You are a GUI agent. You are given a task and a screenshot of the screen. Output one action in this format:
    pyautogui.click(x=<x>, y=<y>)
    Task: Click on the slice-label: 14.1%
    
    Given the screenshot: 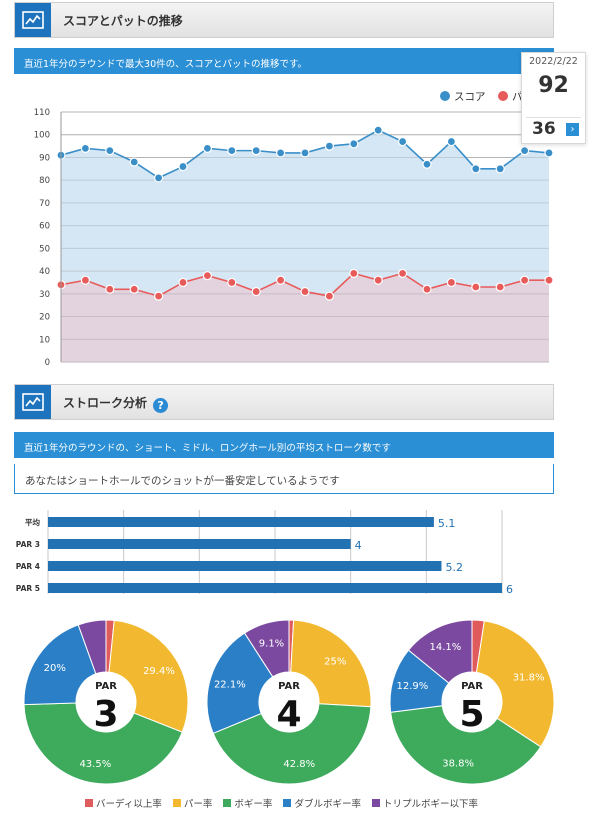 What is the action you would take?
    pyautogui.click(x=446, y=647)
    